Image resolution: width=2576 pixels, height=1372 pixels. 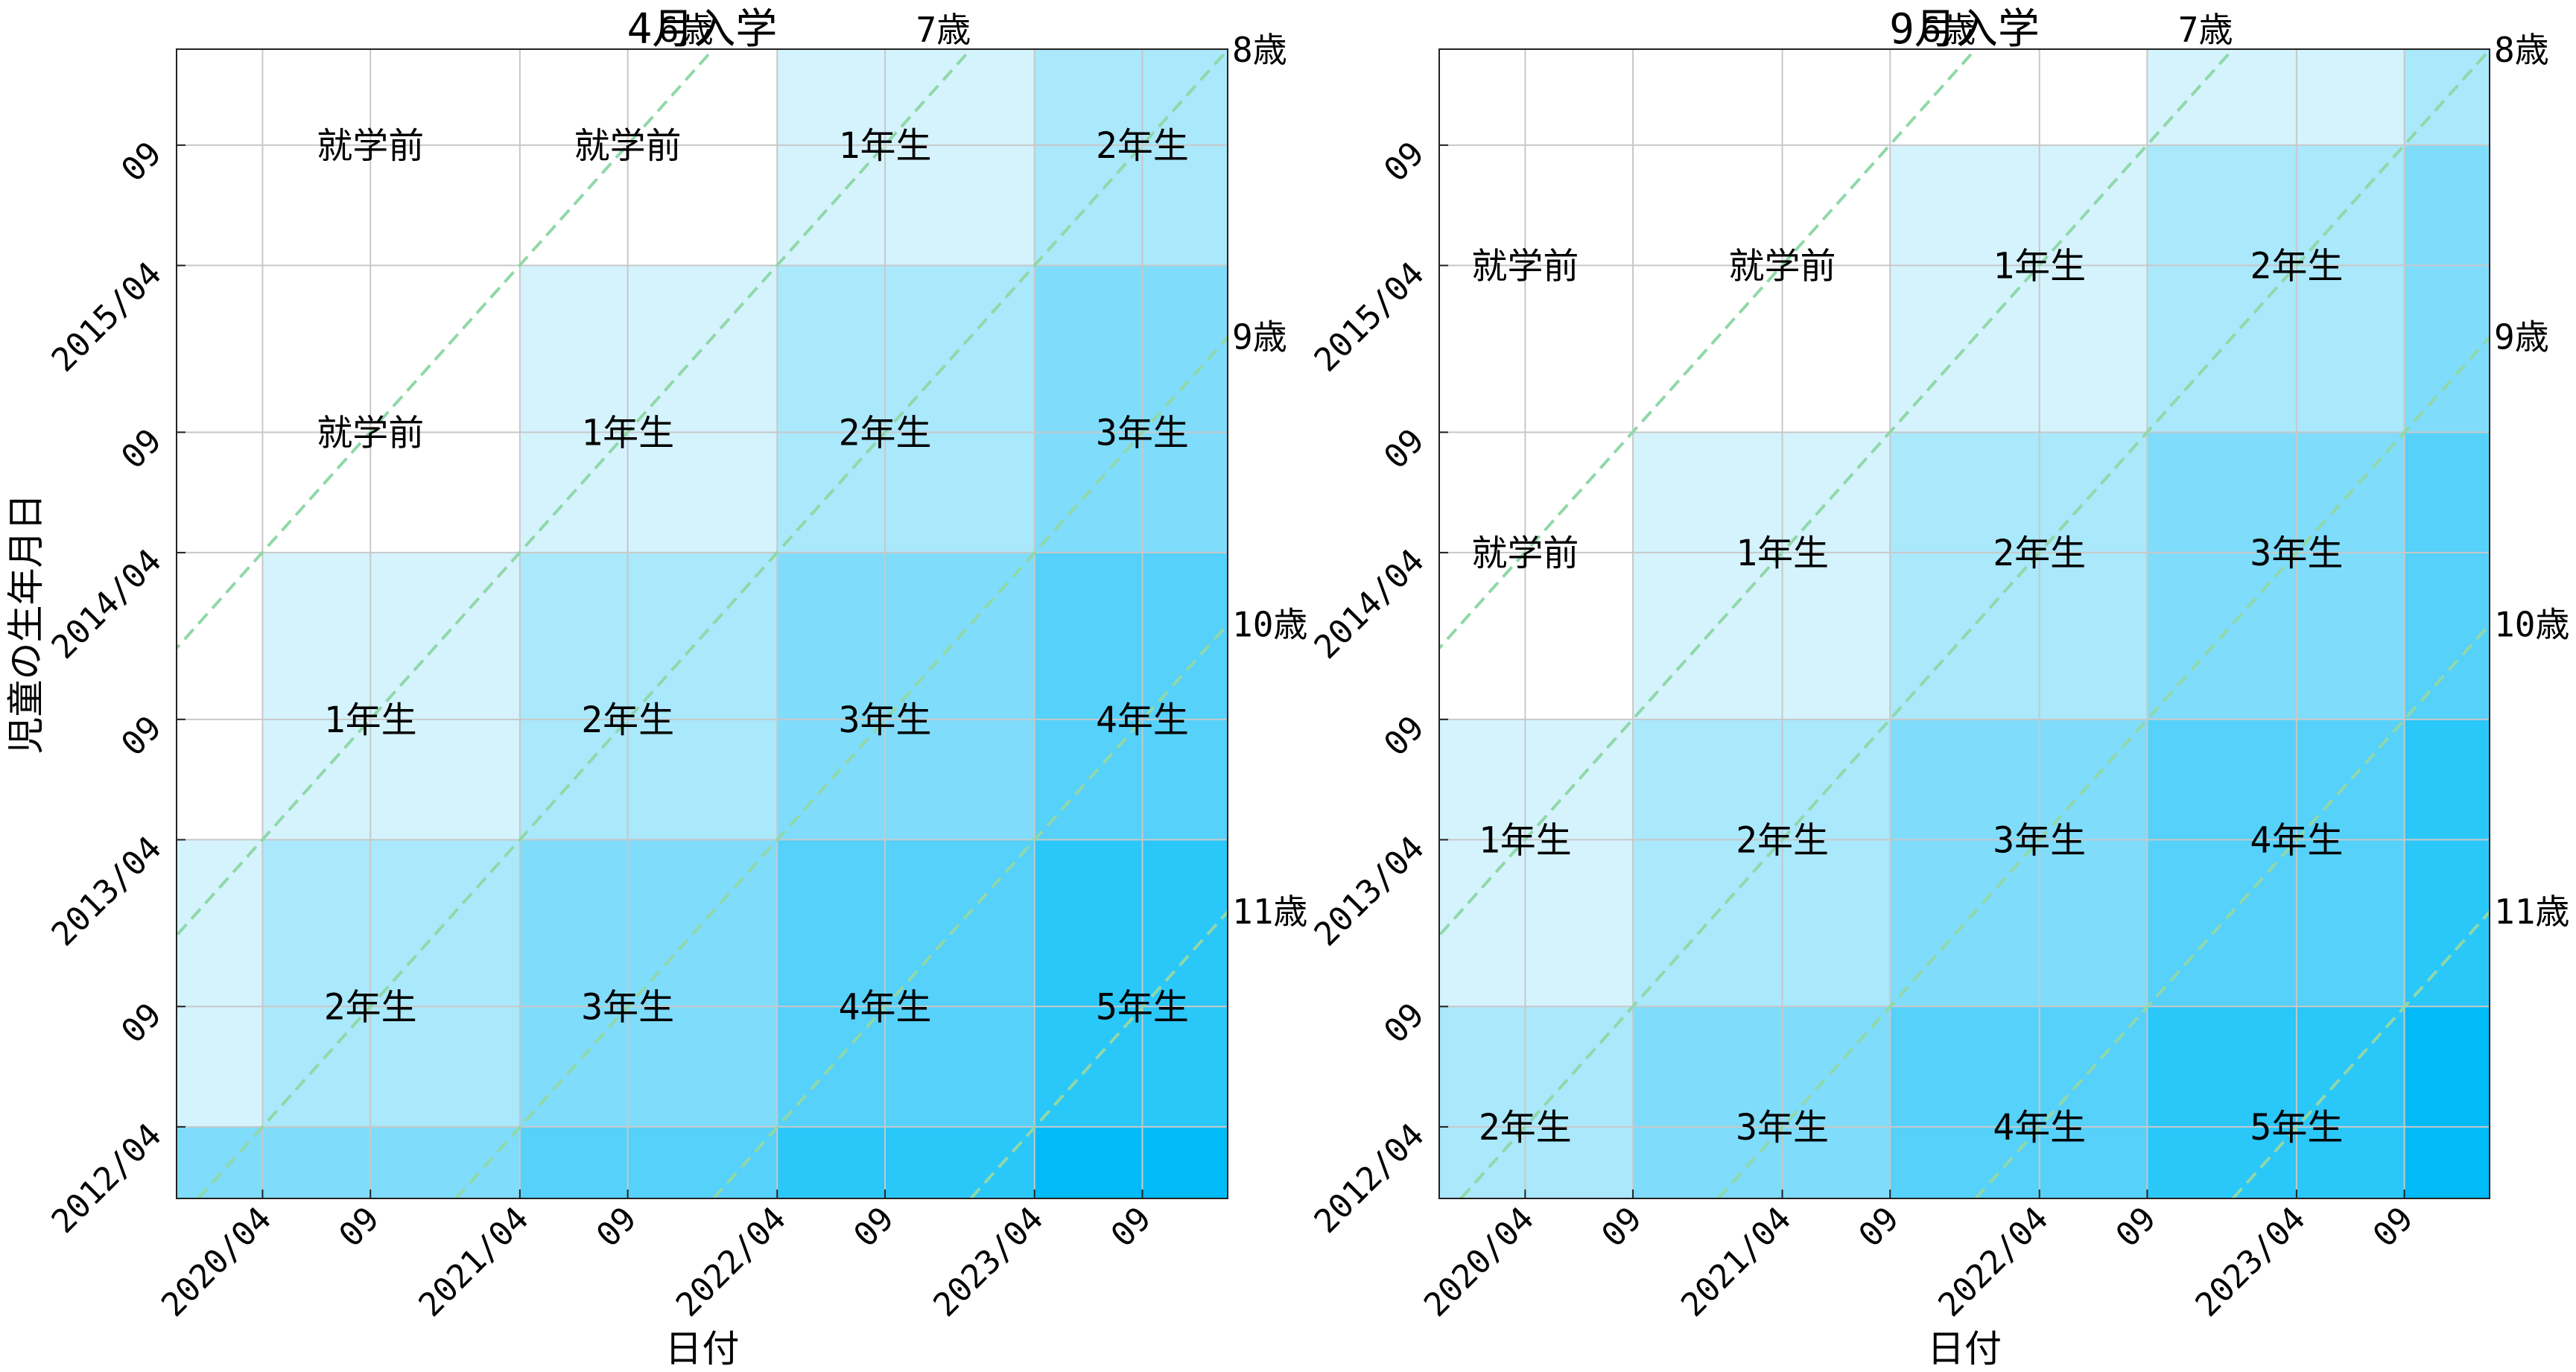 I want to click on y-tick-label: 2014/04, so click(x=1370, y=604).